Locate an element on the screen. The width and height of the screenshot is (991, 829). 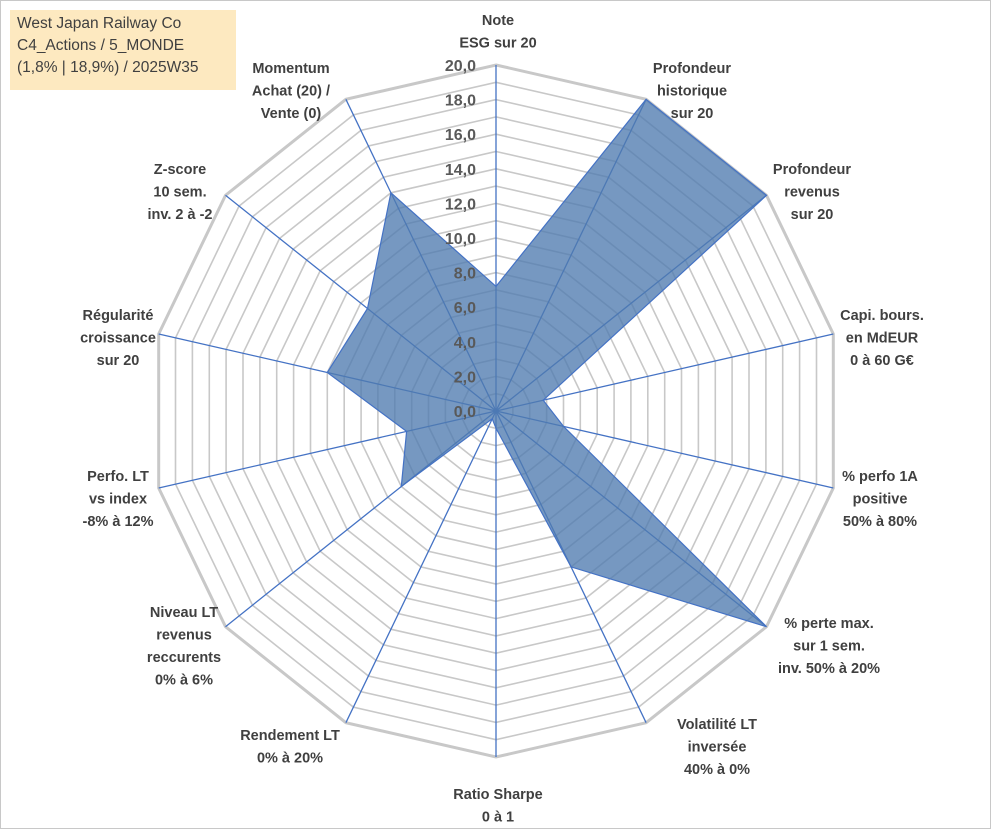
title-line-category: C4_Actions / 5_MONDE is located at coordinates (101, 45).